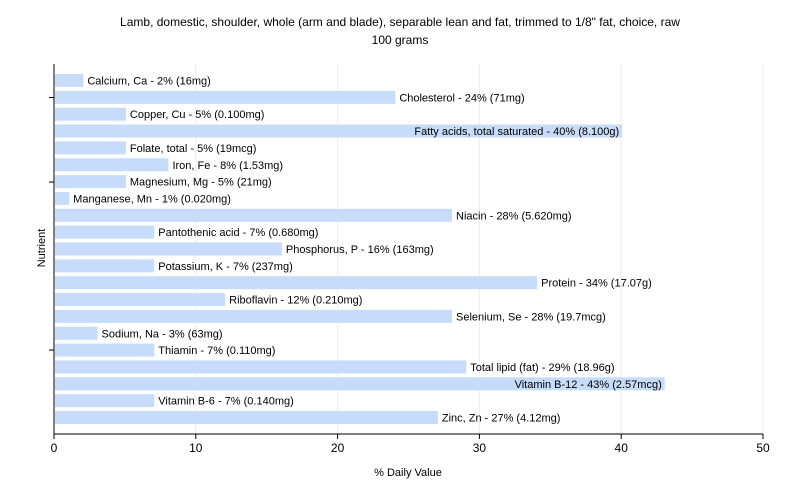 This screenshot has width=800, height=500. Describe the element at coordinates (588, 385) in the screenshot. I see `bar-value-label: Vitamin B-12 - 43% (2.57mcg)` at that location.